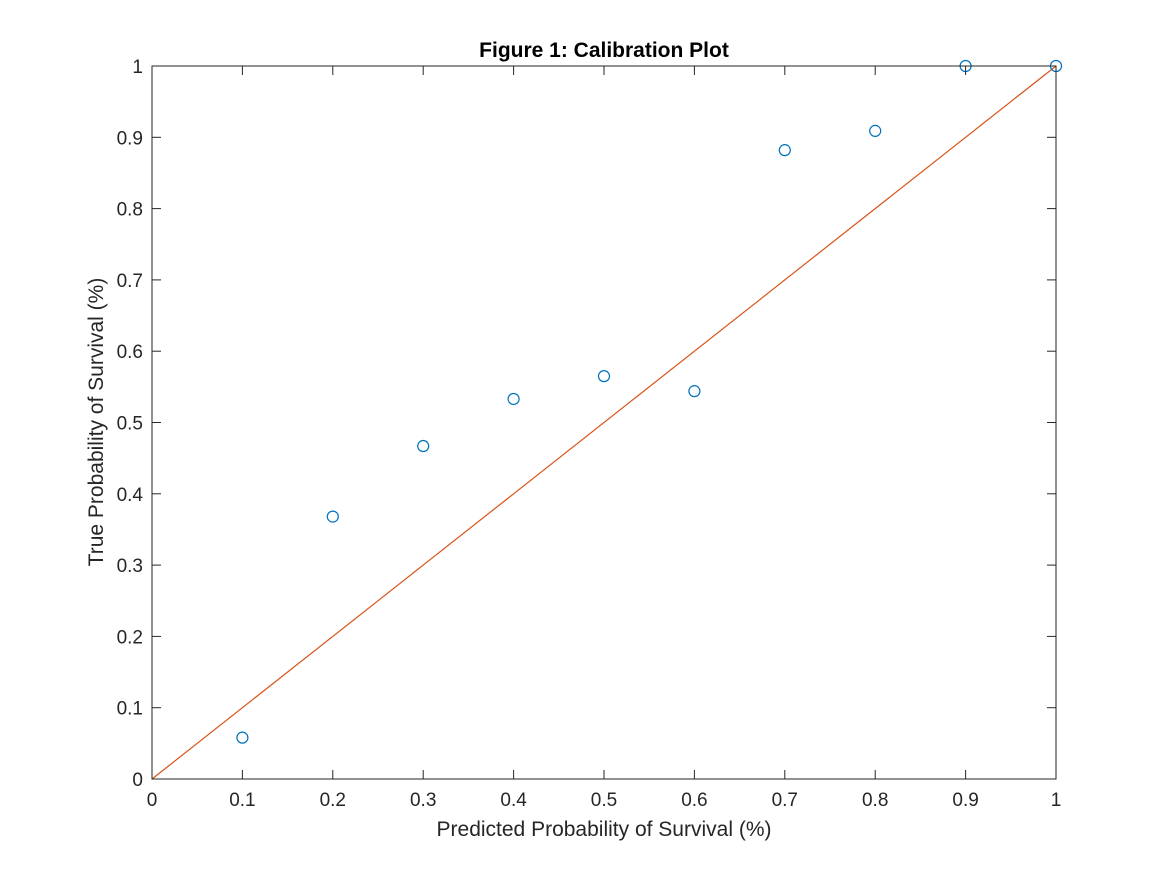 The width and height of the screenshot is (1167, 875). I want to click on x-tick-label: 0.7, so click(785, 800).